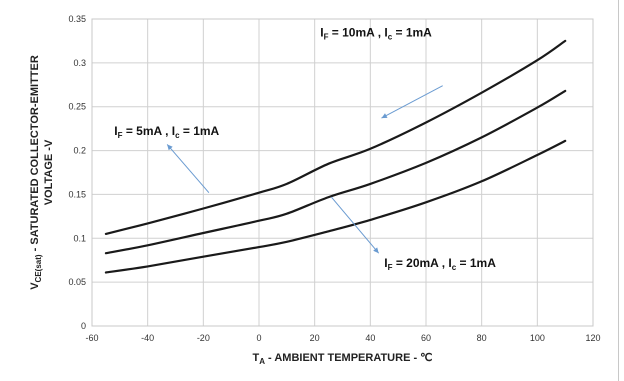  Describe the element at coordinates (35, 286) in the screenshot. I see `y-axis-title-main: V` at that location.